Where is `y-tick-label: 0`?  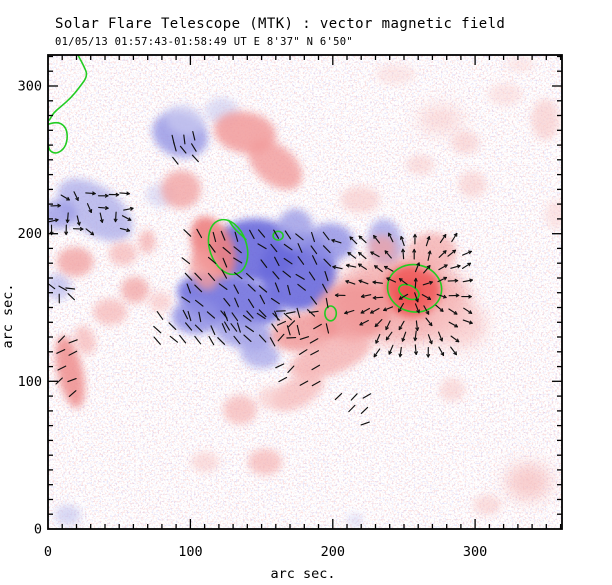
y-tick-label: 0 is located at coordinates (38, 530).